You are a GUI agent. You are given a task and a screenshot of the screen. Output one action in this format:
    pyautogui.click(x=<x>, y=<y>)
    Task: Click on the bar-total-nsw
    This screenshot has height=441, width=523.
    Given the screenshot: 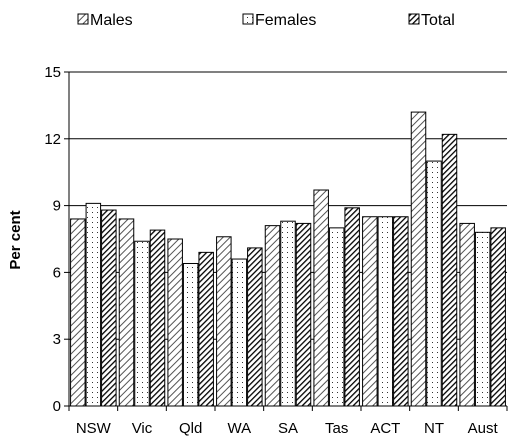 What is the action you would take?
    pyautogui.click(x=109, y=308)
    